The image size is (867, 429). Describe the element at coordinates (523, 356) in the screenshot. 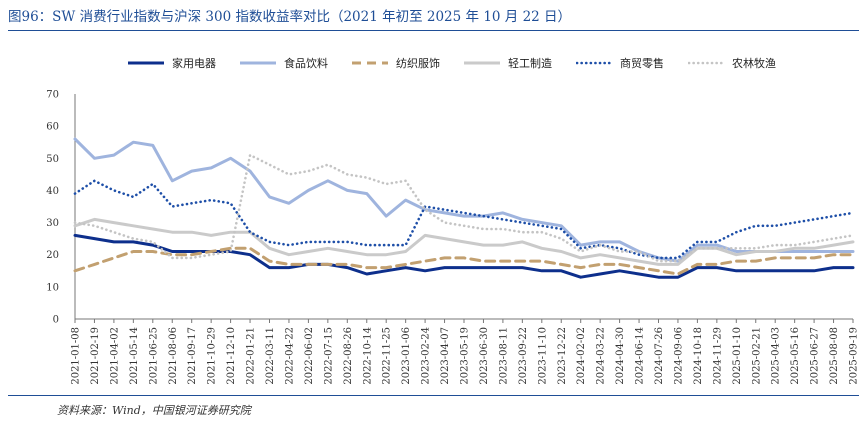

I see `x-tick-label: 2023-09-22` at that location.